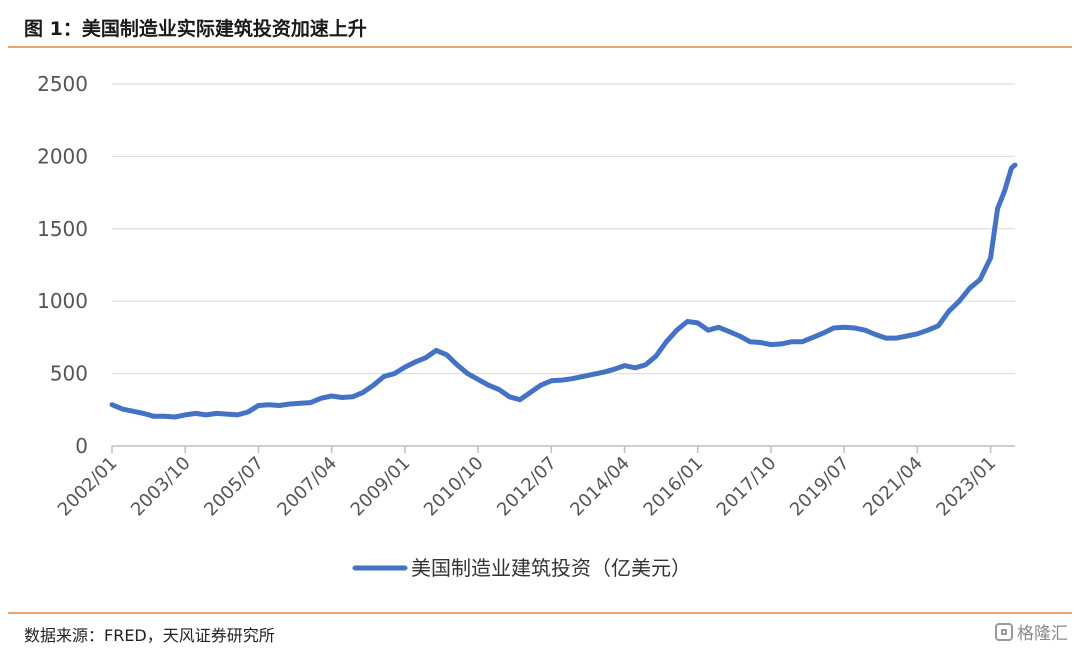 The height and width of the screenshot is (650, 1080). I want to click on y-axis-tick-labels: 0 500 1000 1500 2000 2500, so click(62, 265).